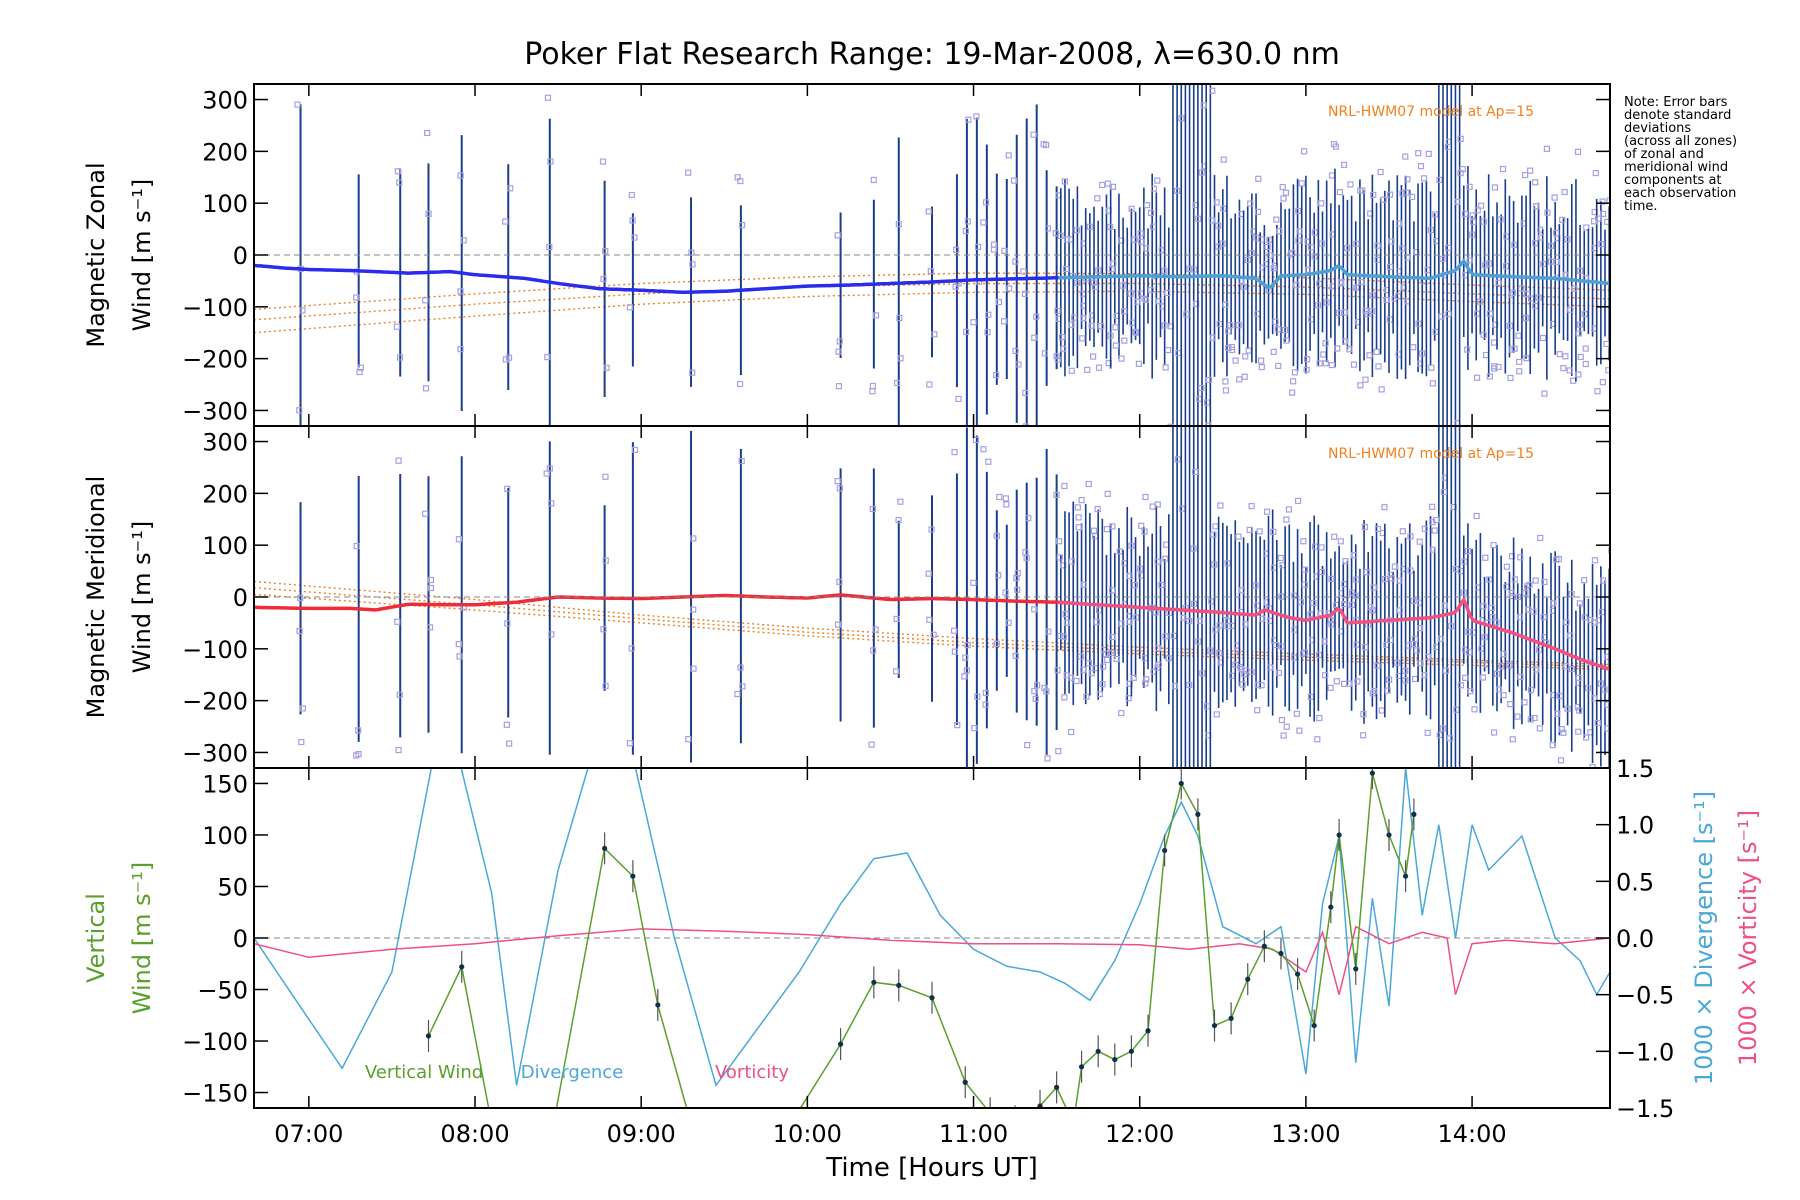 The height and width of the screenshot is (1200, 1800). Describe the element at coordinates (225, 443) in the screenshot. I see `y-tick-label: 300` at that location.